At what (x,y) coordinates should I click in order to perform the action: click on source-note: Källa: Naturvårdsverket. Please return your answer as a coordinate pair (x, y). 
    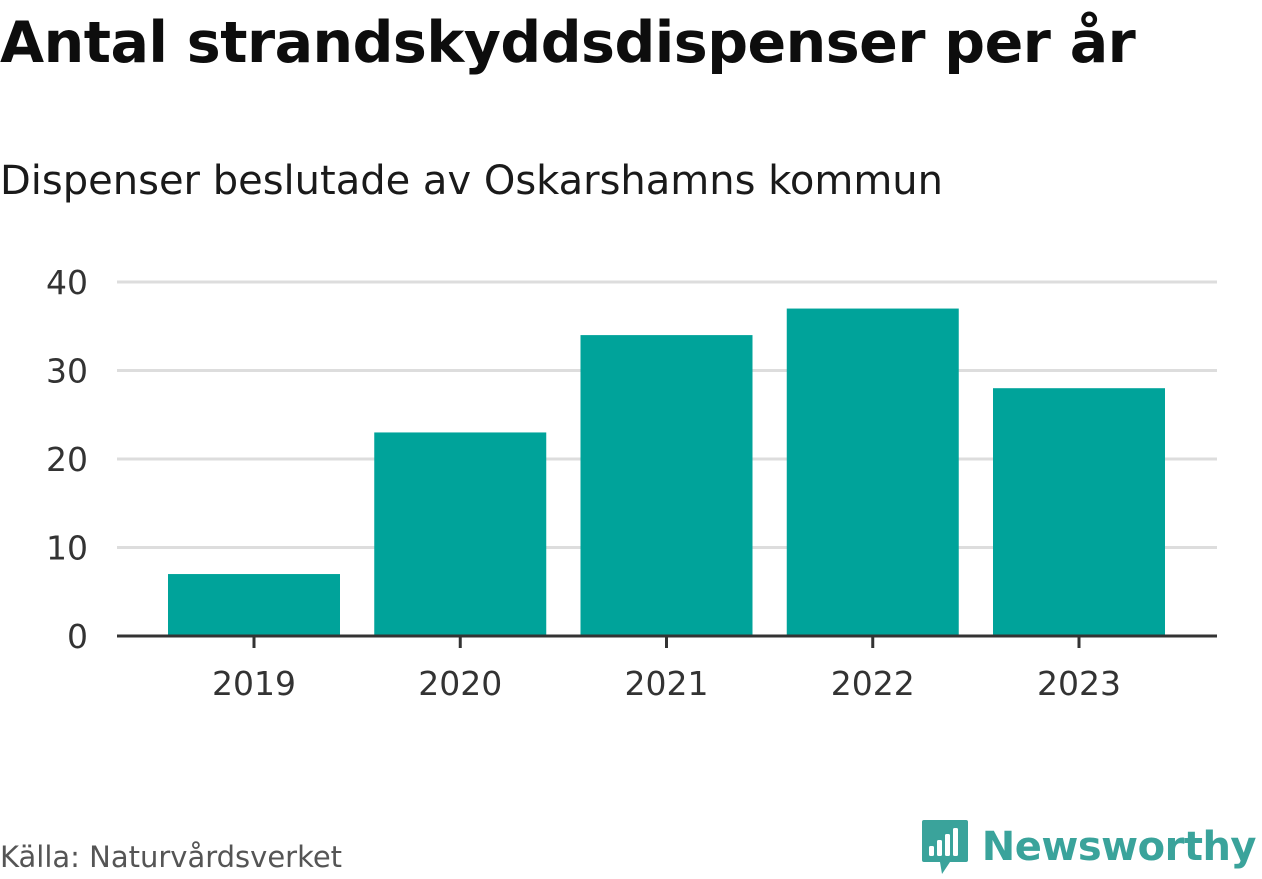
    Looking at the image, I should click on (171, 857).